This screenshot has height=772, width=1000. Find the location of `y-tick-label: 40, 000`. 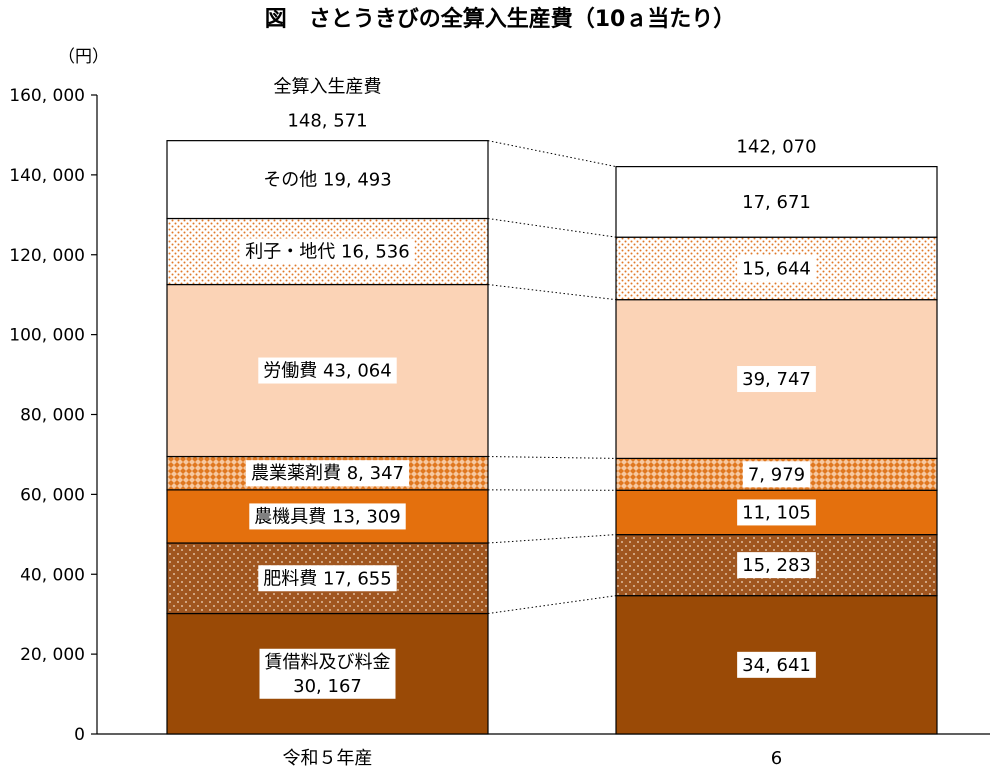

y-tick-label: 40, 000 is located at coordinates (52, 575).